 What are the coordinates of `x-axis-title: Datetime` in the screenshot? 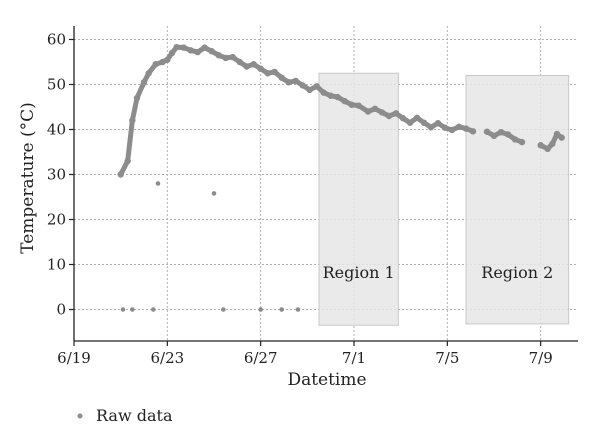 It's located at (326, 380).